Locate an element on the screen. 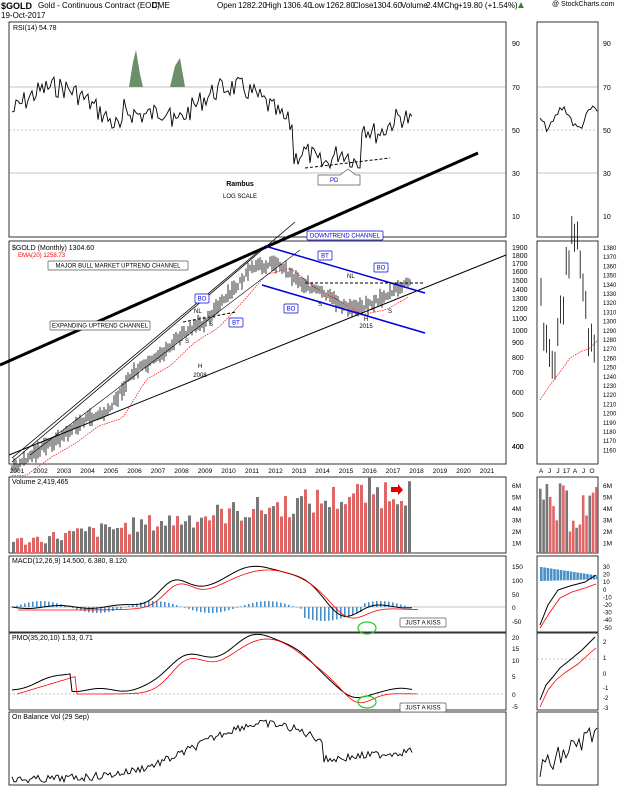 The image size is (624, 800). year-label: 2010 is located at coordinates (228, 471).